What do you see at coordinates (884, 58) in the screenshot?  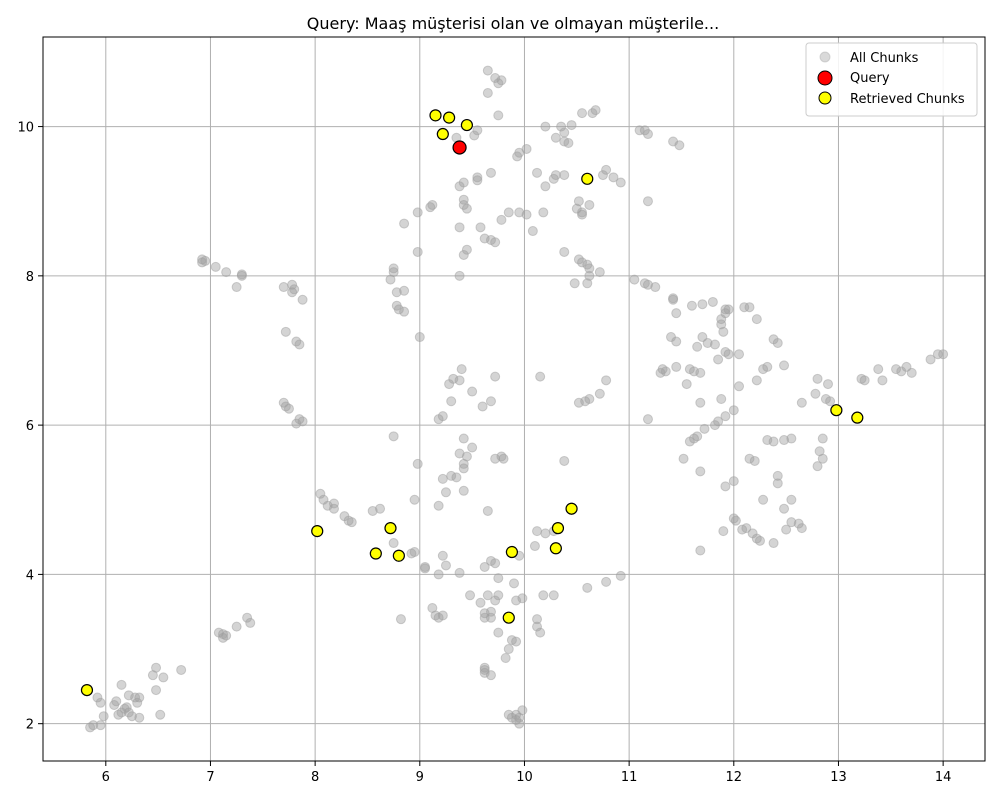 I see `legend-label-all-chunks: All Chunks` at bounding box center [884, 58].